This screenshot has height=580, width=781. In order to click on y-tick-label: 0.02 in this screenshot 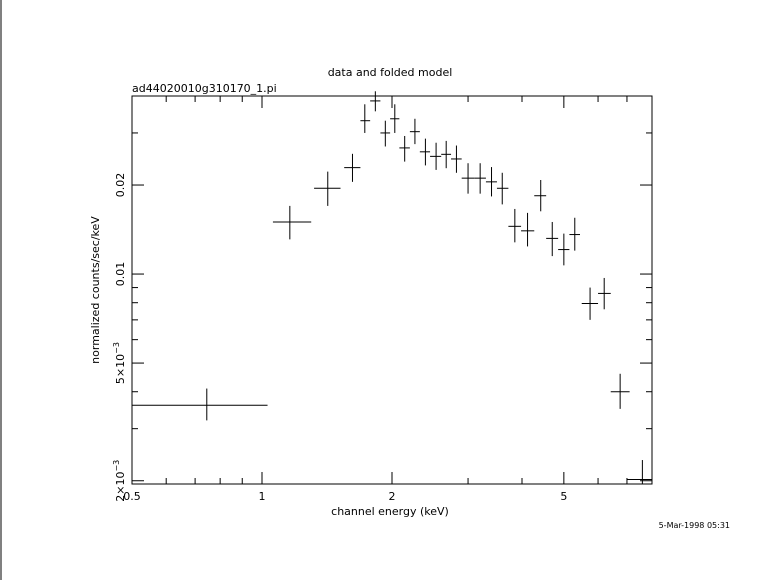, I will do `click(120, 185)`.